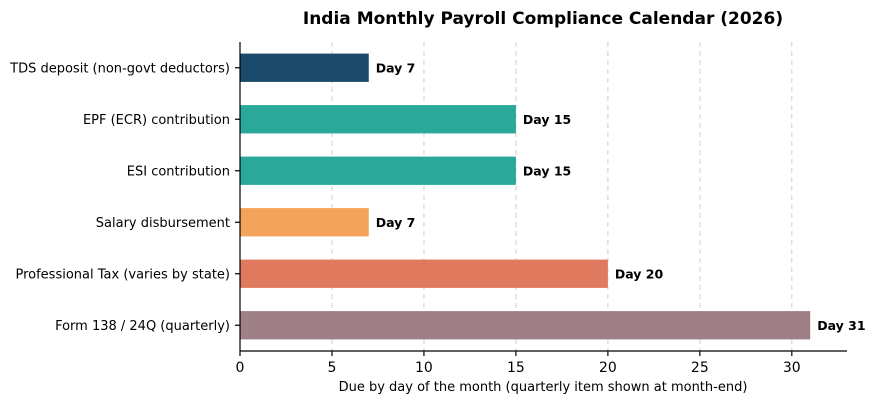 The width and height of the screenshot is (875, 404). What do you see at coordinates (142, 326) in the screenshot?
I see `category-label: Form 138 / 24Q (quarterly)` at bounding box center [142, 326].